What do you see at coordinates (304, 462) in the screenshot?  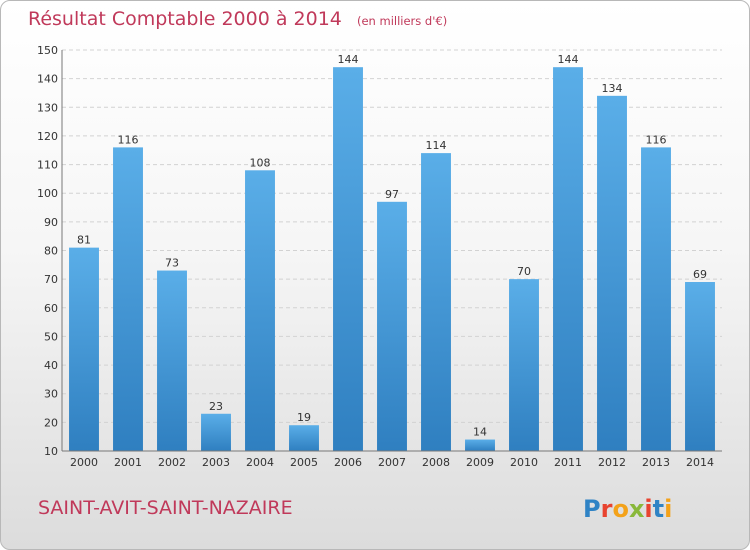 I see `x-tick-label: 2005` at bounding box center [304, 462].